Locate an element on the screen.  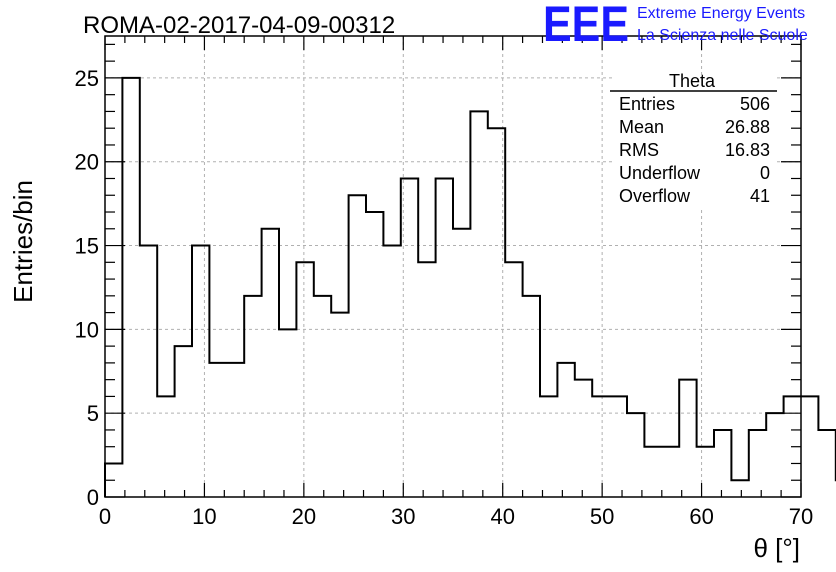
y-axis-title: Entries/bin is located at coordinates (23, 241).